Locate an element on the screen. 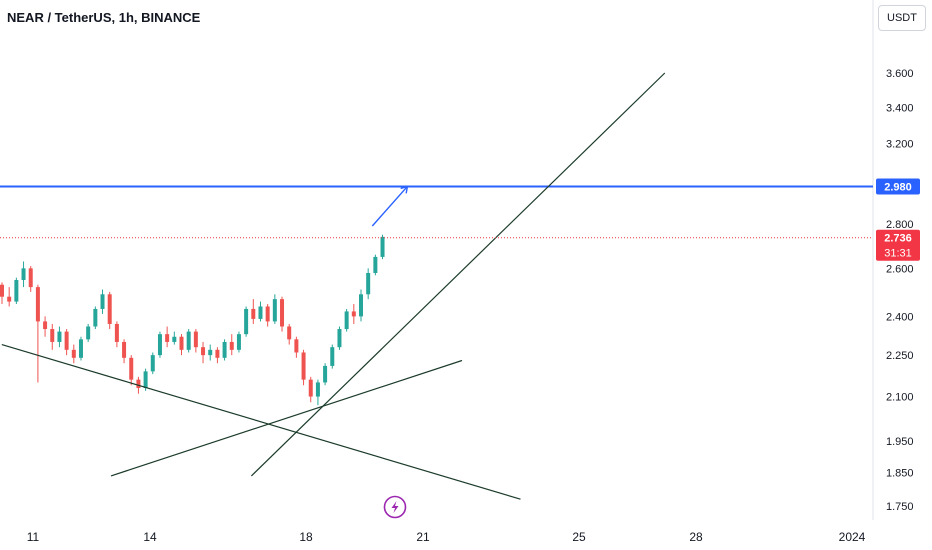 The width and height of the screenshot is (932, 550). x-tick-label: 2024 is located at coordinates (852, 537).